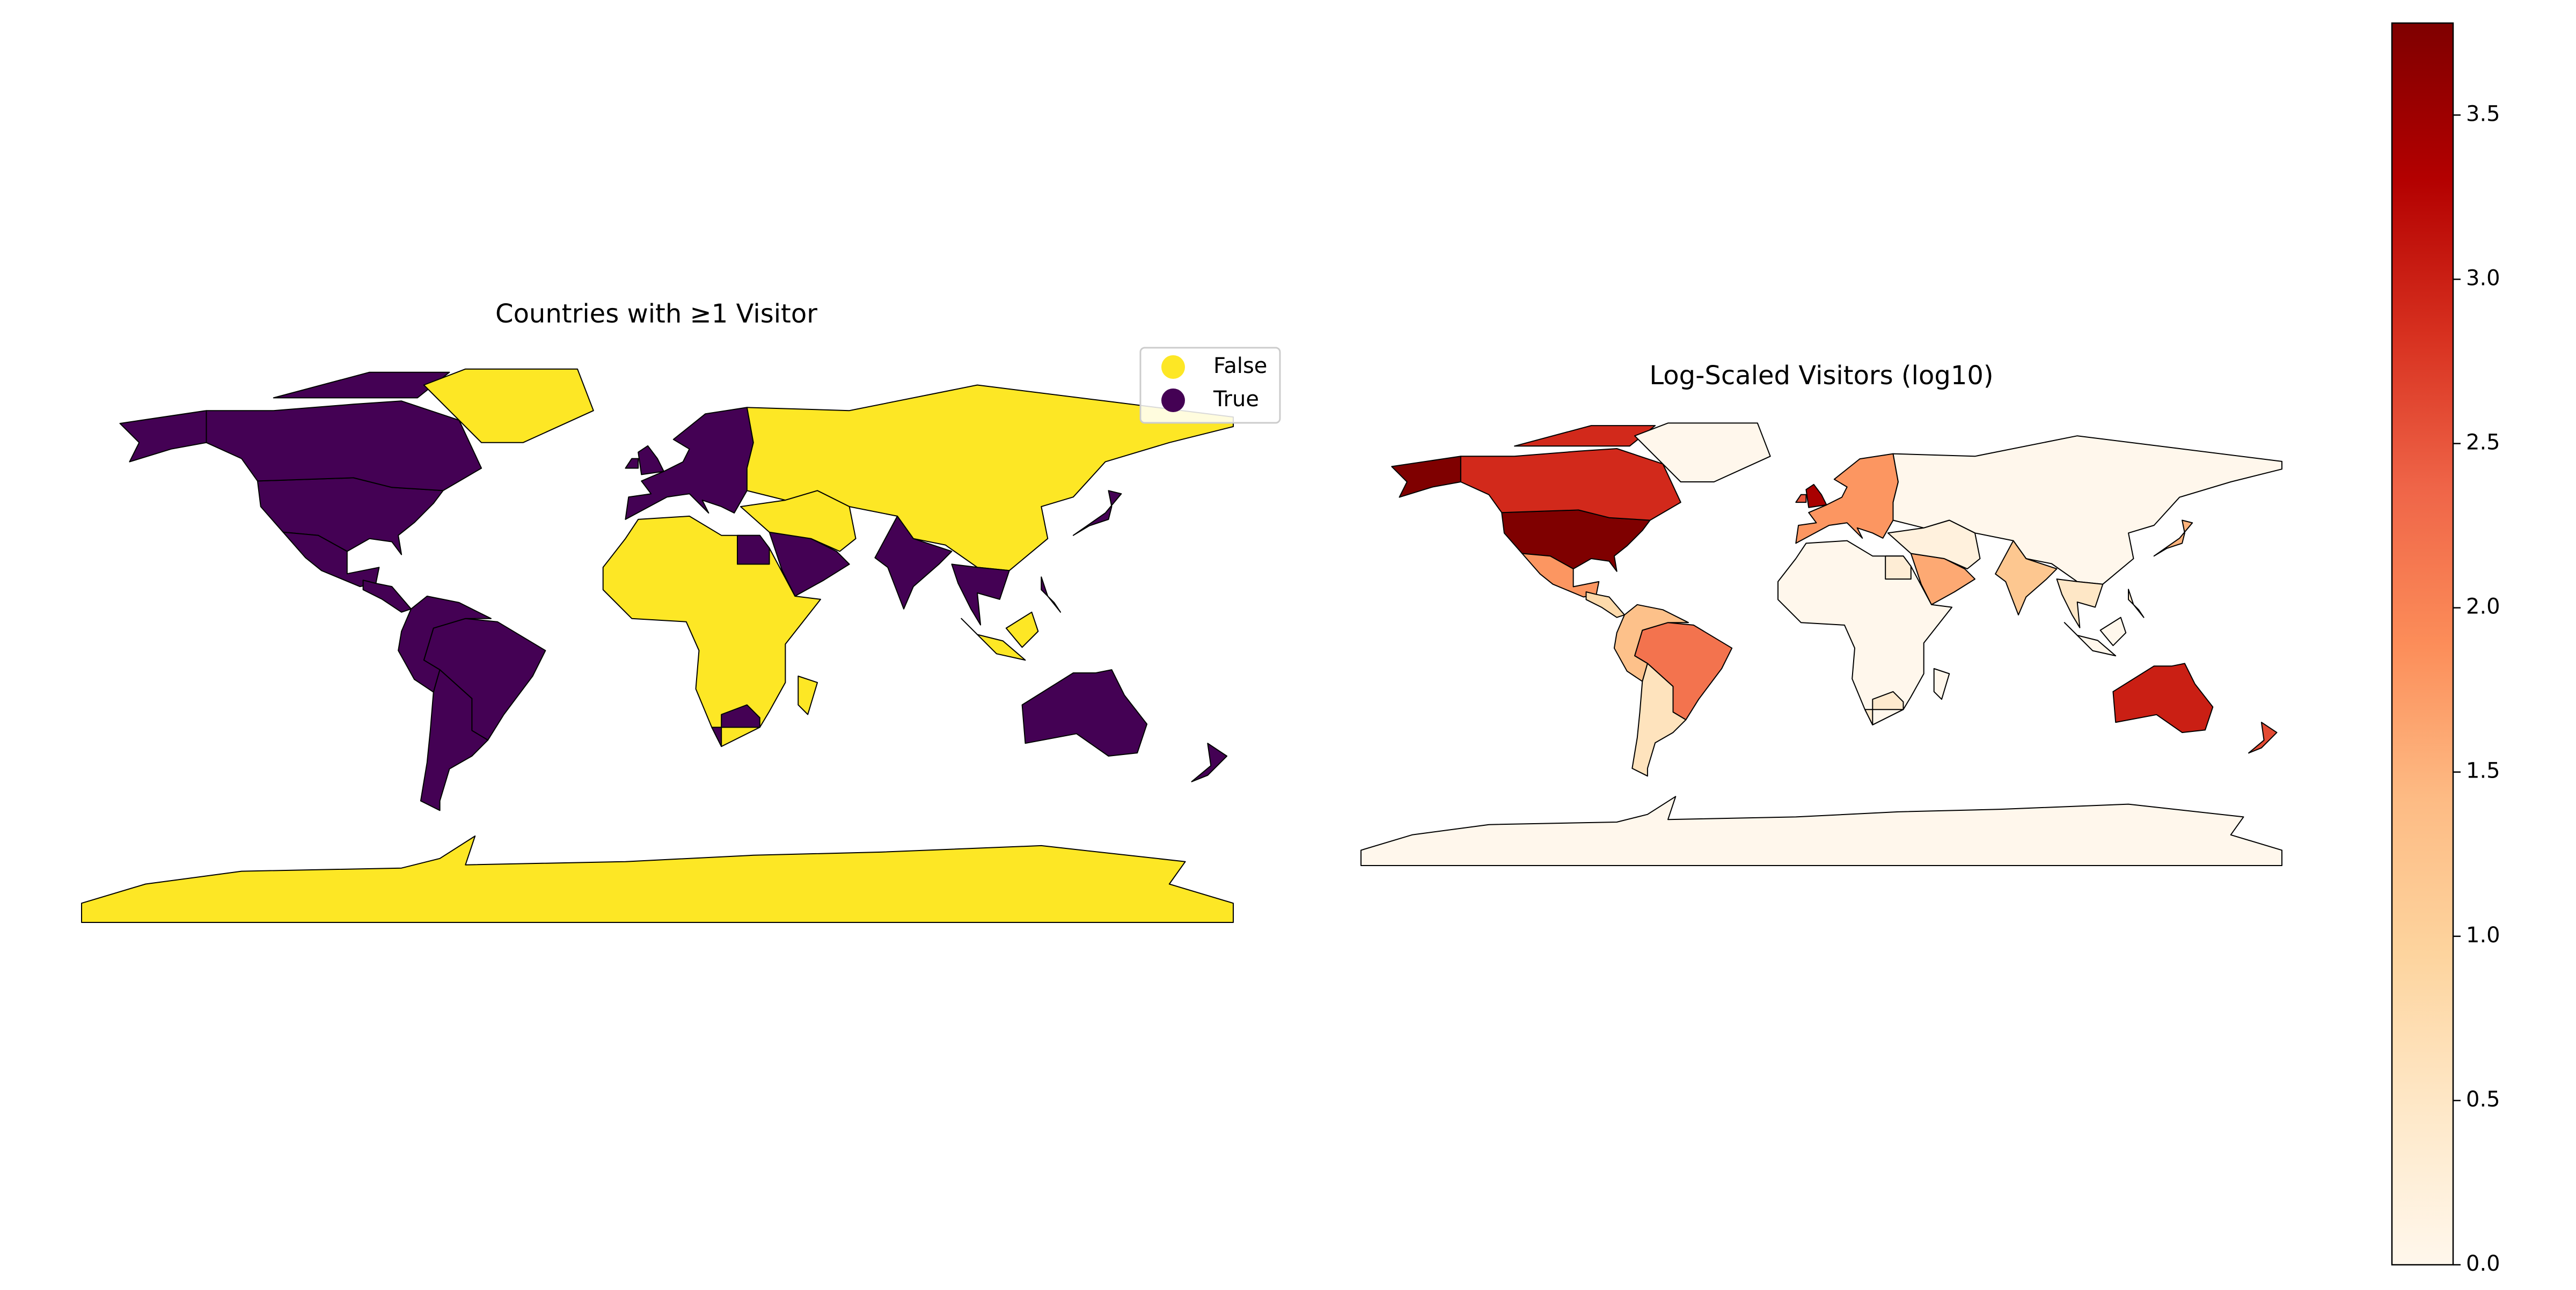 This screenshot has width=2576, height=1290. Describe the element at coordinates (2483, 442) in the screenshot. I see `colorbar-tick-label: 2.5` at that location.